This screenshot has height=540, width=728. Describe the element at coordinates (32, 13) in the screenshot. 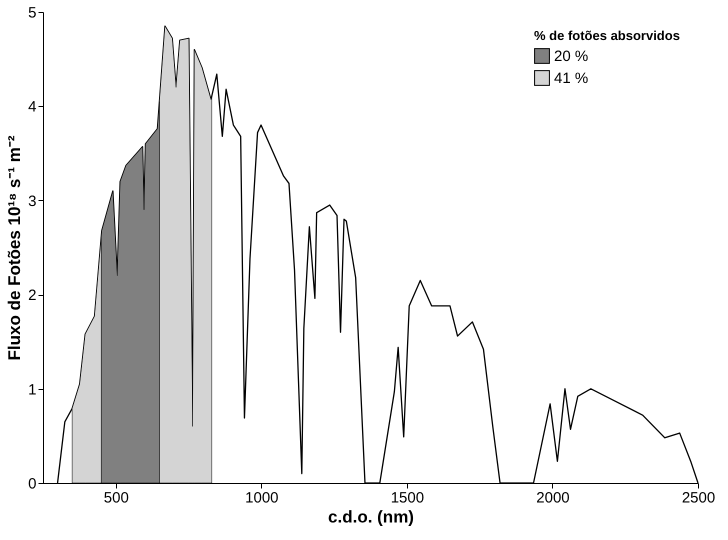

I see `y-tick-label: 5` at that location.